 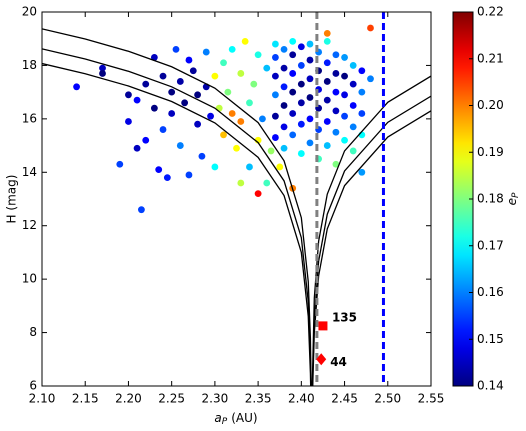 I want to click on x-tick-label: 2.55, so click(x=431, y=399).